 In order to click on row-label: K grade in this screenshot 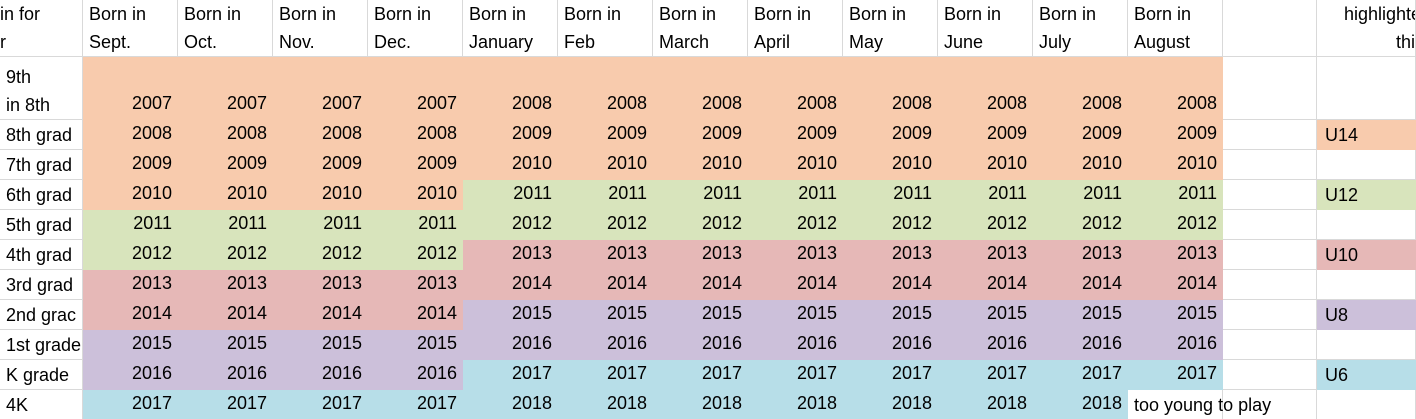, I will do `click(41, 375)`.